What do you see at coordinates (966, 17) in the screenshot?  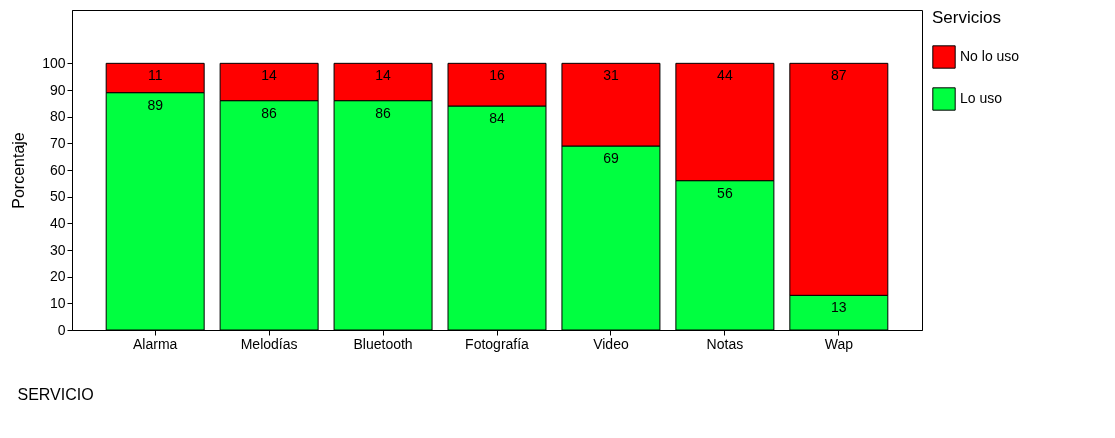 I see `legend-title: Servicios` at bounding box center [966, 17].